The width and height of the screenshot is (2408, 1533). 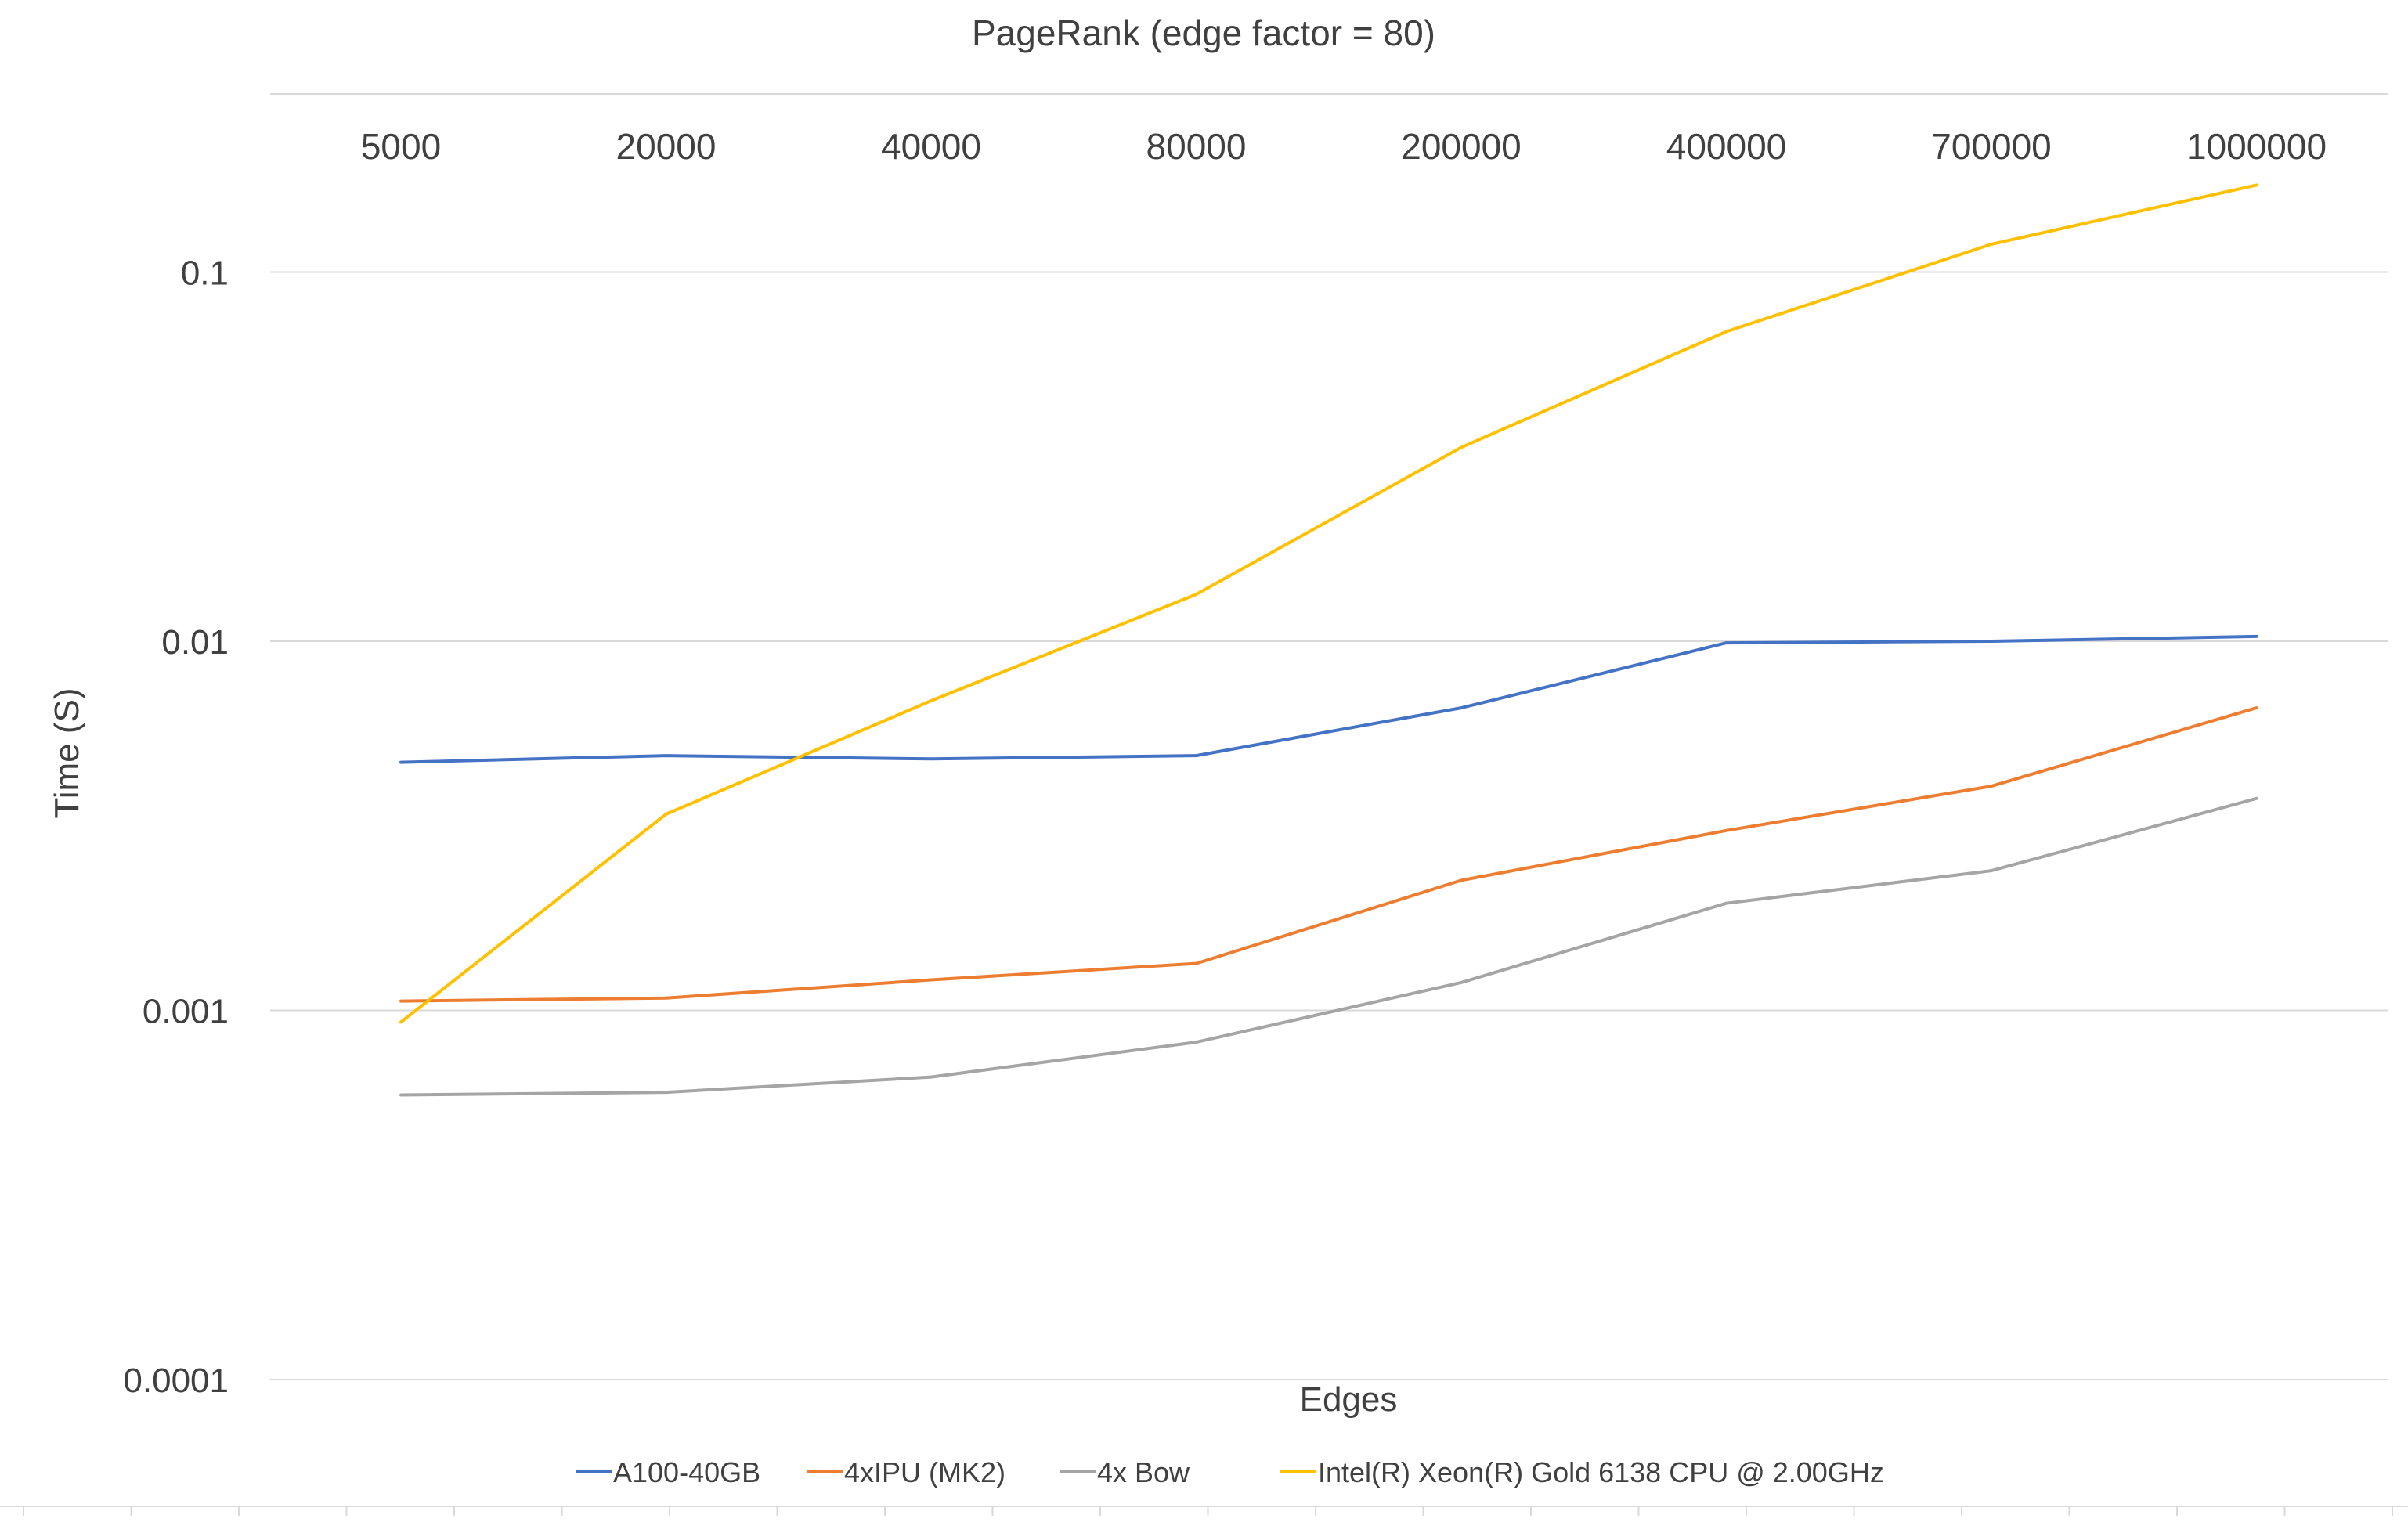 What do you see at coordinates (1196, 146) in the screenshot?
I see `x-tick-label: 80000` at bounding box center [1196, 146].